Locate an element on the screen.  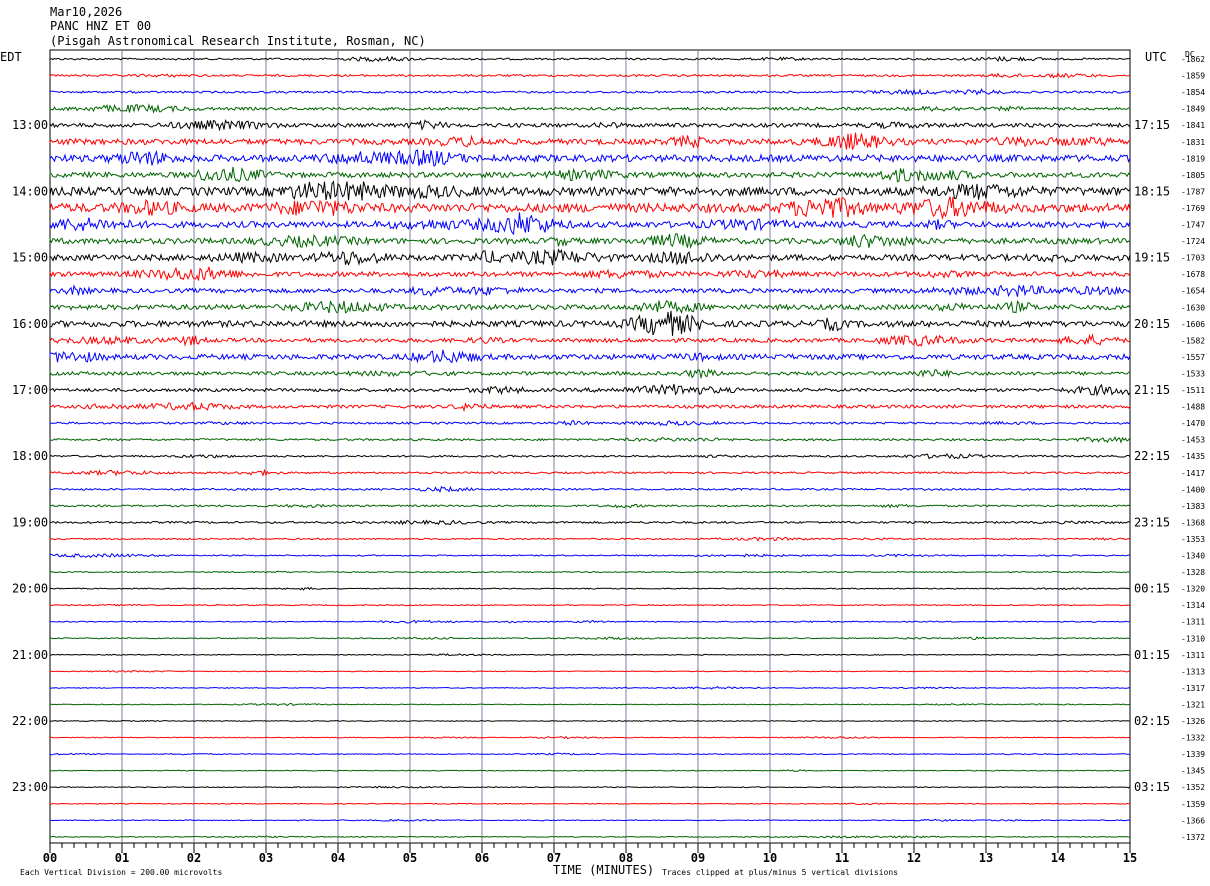
utc-hour-label: 21:15 is located at coordinates (1152, 390).